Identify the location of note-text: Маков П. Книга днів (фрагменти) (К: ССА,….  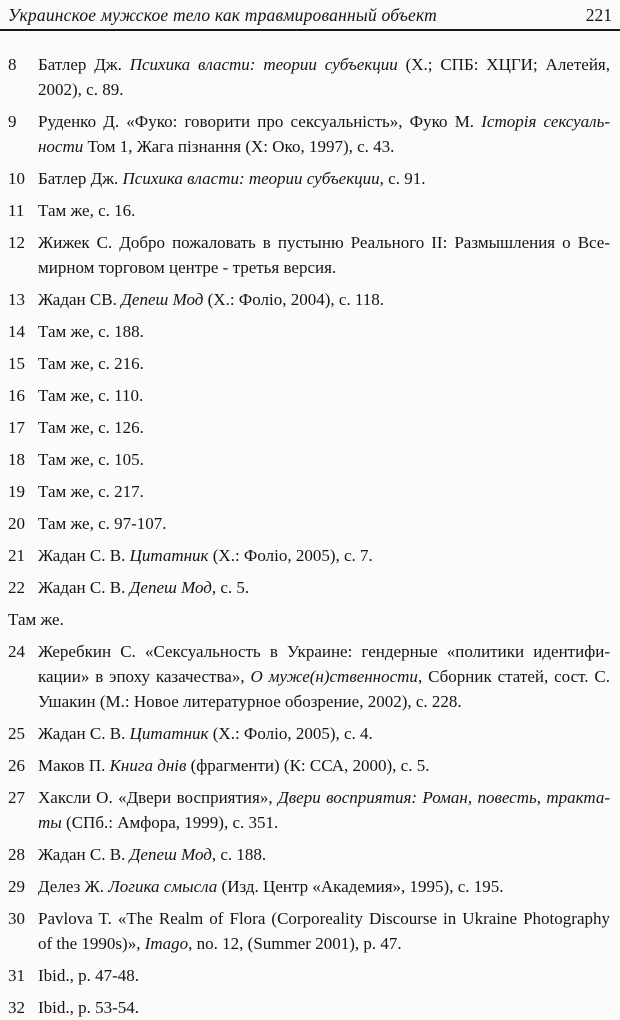
(234, 765).